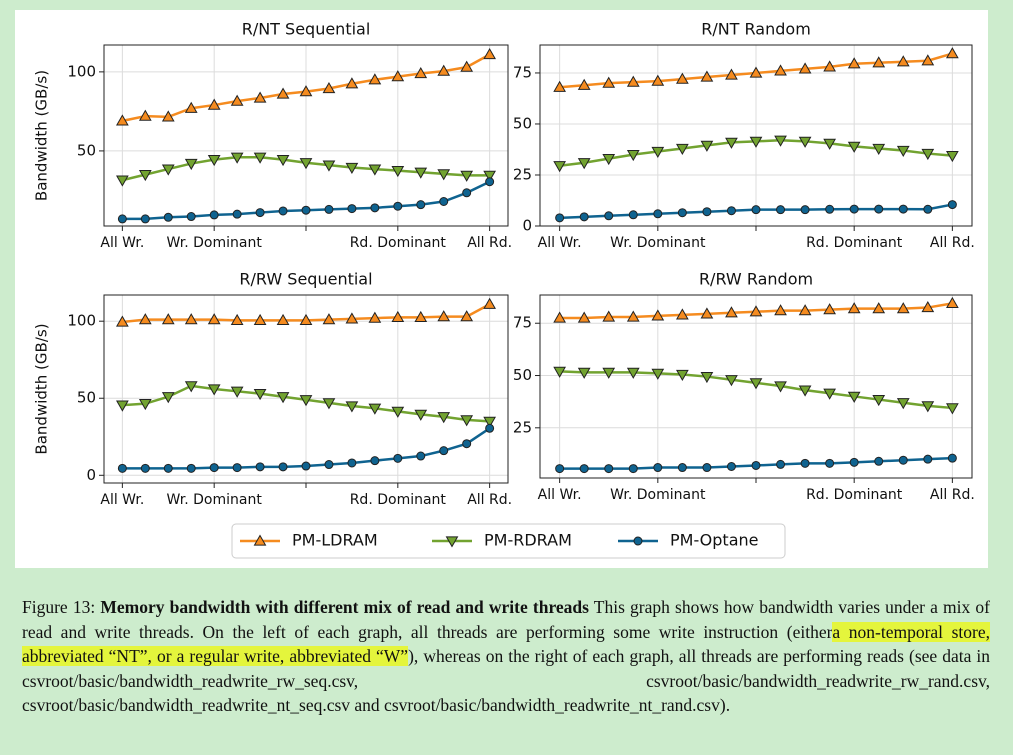  What do you see at coordinates (508, 541) in the screenshot?
I see `legend-frame` at bounding box center [508, 541].